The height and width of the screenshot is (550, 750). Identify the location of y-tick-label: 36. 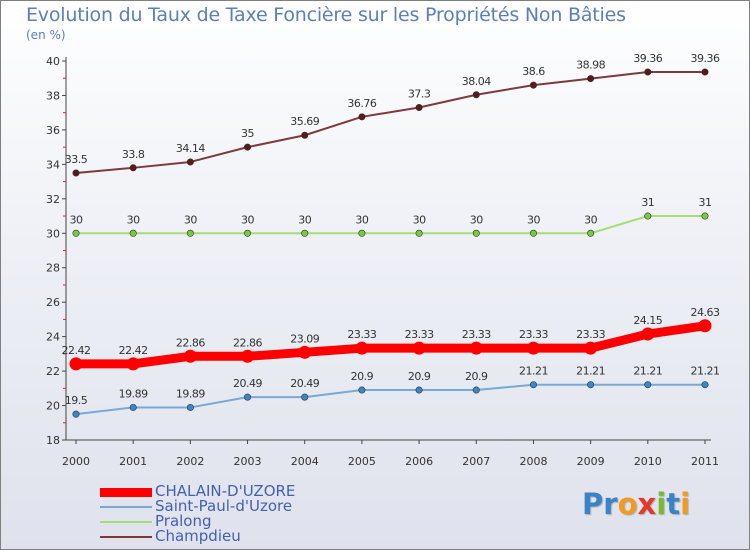
(53, 130).